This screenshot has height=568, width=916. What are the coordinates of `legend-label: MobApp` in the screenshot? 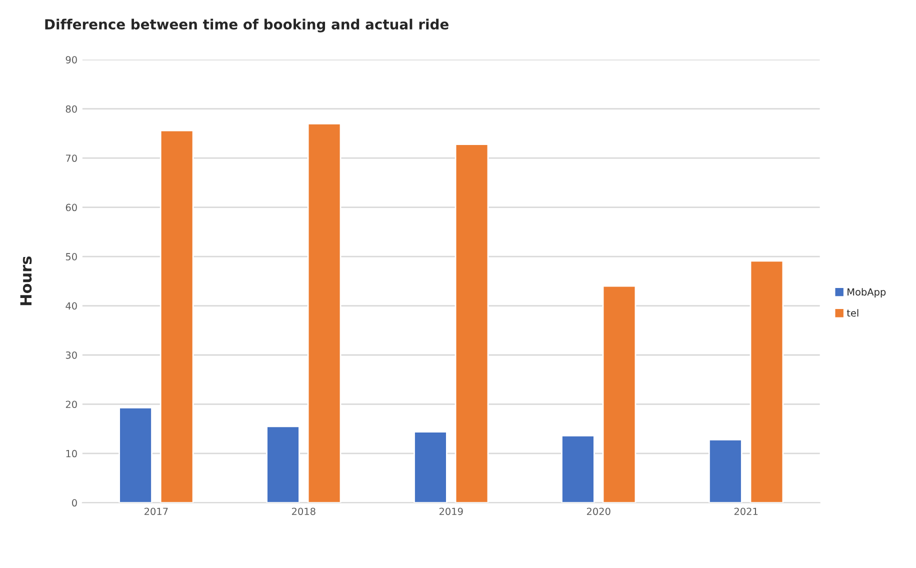 It's located at (867, 293).